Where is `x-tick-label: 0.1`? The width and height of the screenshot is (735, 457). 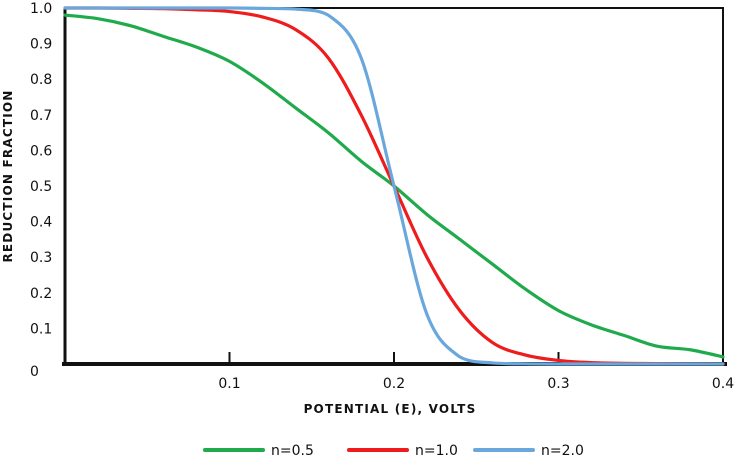
x-tick-label: 0.1 is located at coordinates (229, 384).